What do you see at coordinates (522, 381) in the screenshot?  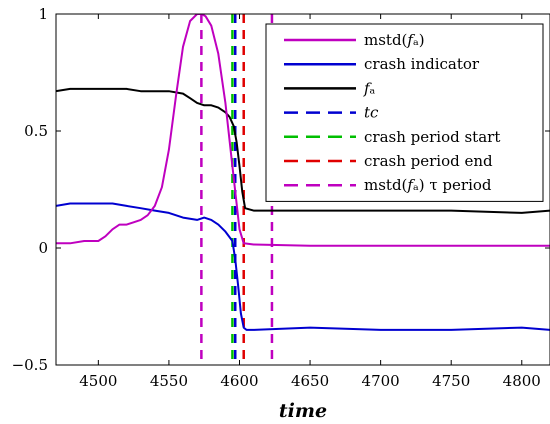 I see `x-tick-label: 4800` at bounding box center [522, 381].